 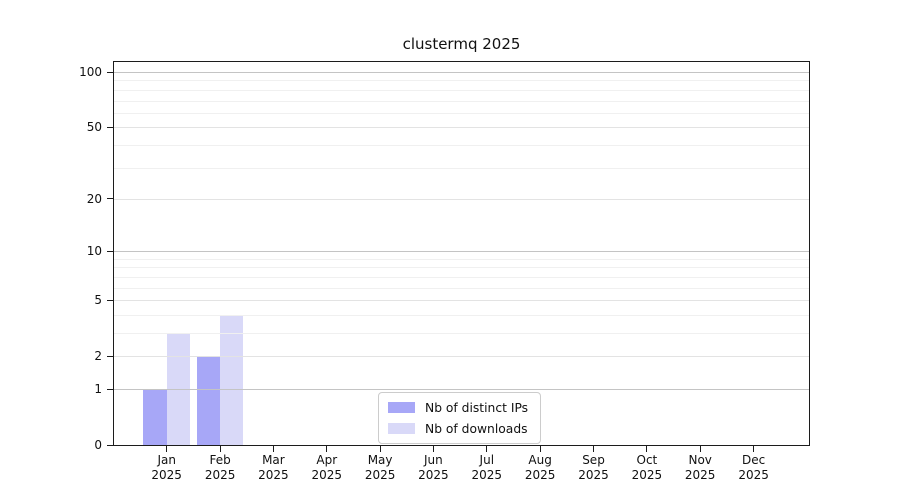 I want to click on legend-label-nb-of-distinct-ips: Nb of distinct IPs, so click(x=477, y=407).